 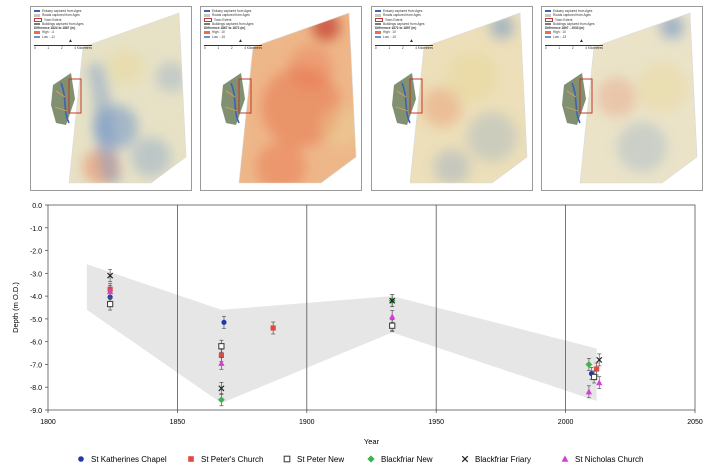 What do you see at coordinates (178, 422) in the screenshot?
I see `x-tick-label: 1850` at bounding box center [178, 422].